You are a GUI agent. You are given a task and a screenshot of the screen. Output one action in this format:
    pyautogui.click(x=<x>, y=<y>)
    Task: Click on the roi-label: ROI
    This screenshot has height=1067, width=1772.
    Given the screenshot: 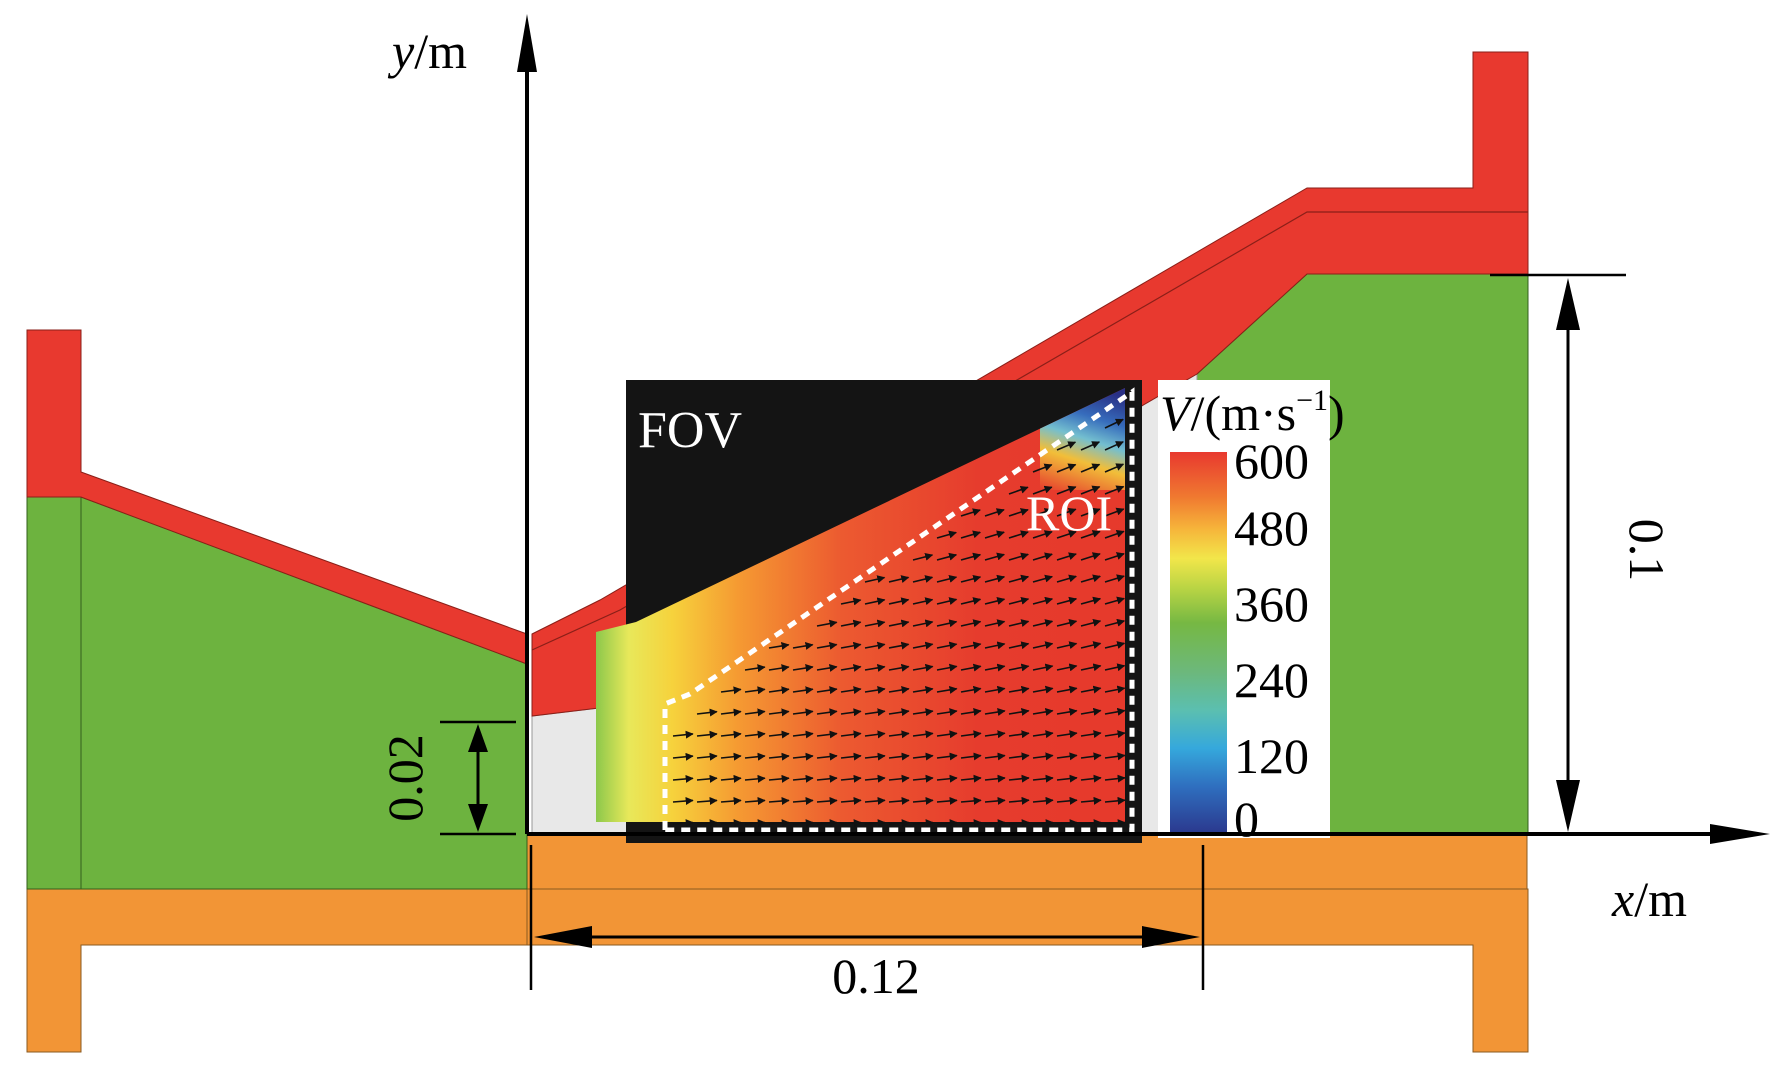 What is the action you would take?
    pyautogui.click(x=1069, y=513)
    